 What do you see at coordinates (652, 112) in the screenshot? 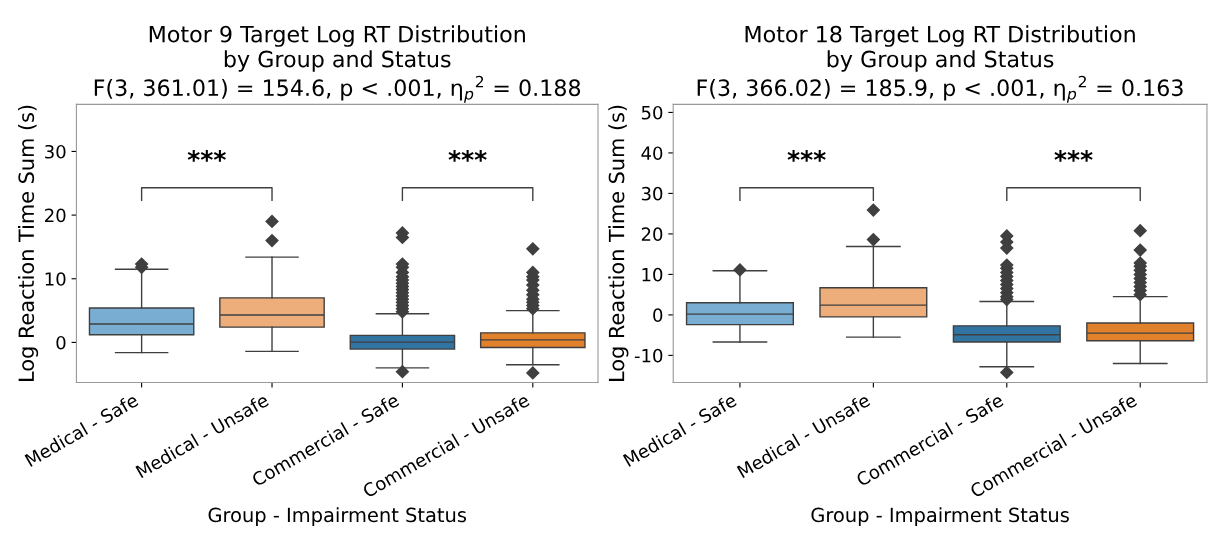
I see `y-tick-label: 50` at bounding box center [652, 112].